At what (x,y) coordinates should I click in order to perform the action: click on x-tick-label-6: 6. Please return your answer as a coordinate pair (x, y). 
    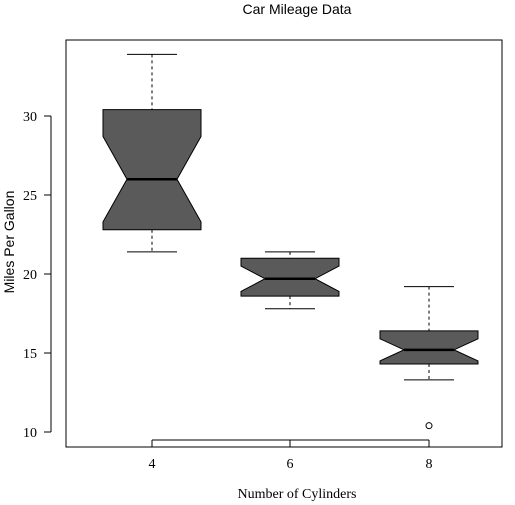
    Looking at the image, I should click on (290, 464).